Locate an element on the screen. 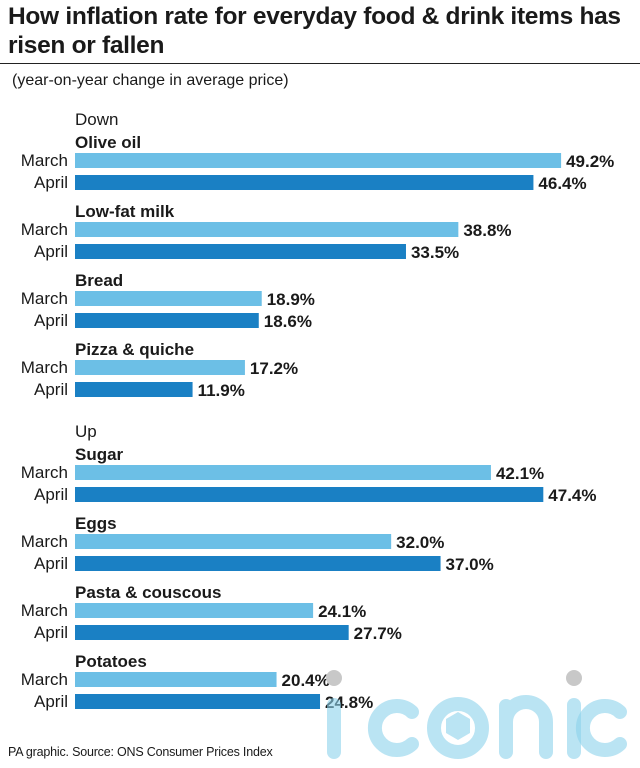 The height and width of the screenshot is (768, 640). section-label-down: Down is located at coordinates (96, 119).